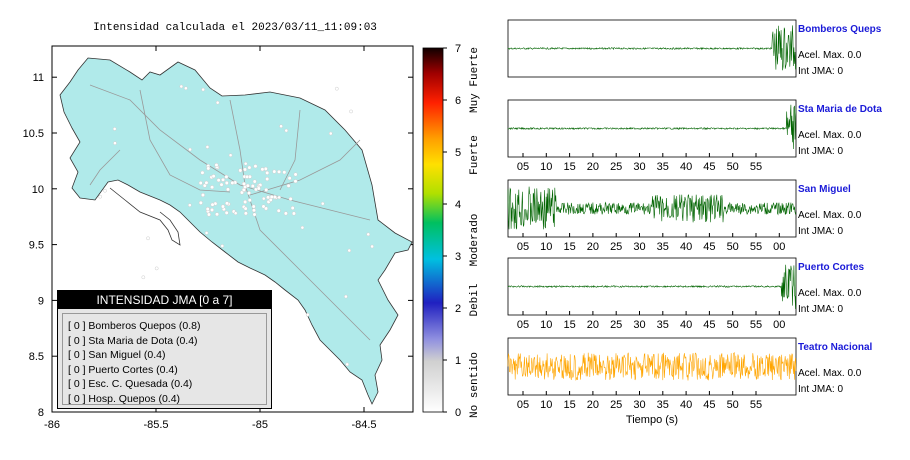  What do you see at coordinates (458, 205) in the screenshot?
I see `colorbar-tick-label: 4` at bounding box center [458, 205].